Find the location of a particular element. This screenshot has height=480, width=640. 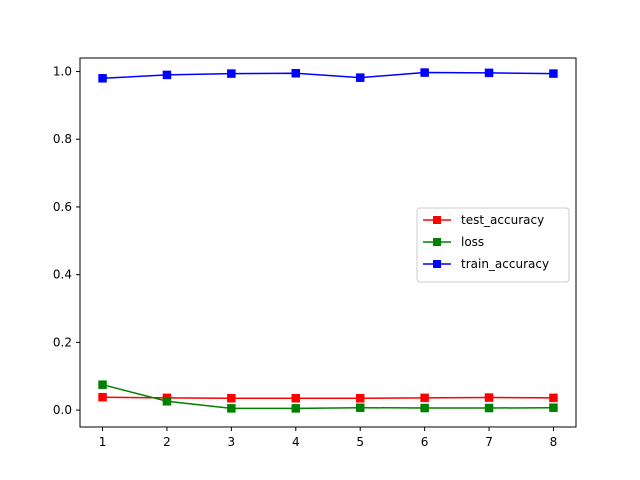

legend-label-test_accuracy: test_accuracy is located at coordinates (502, 220).